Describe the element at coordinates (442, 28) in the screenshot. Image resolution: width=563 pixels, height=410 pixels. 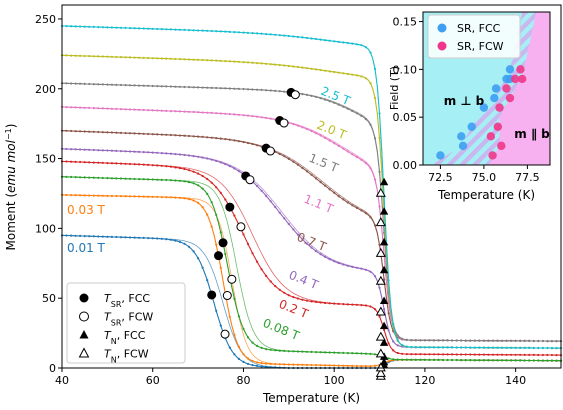
I see `inset-legend-marker` at that location.